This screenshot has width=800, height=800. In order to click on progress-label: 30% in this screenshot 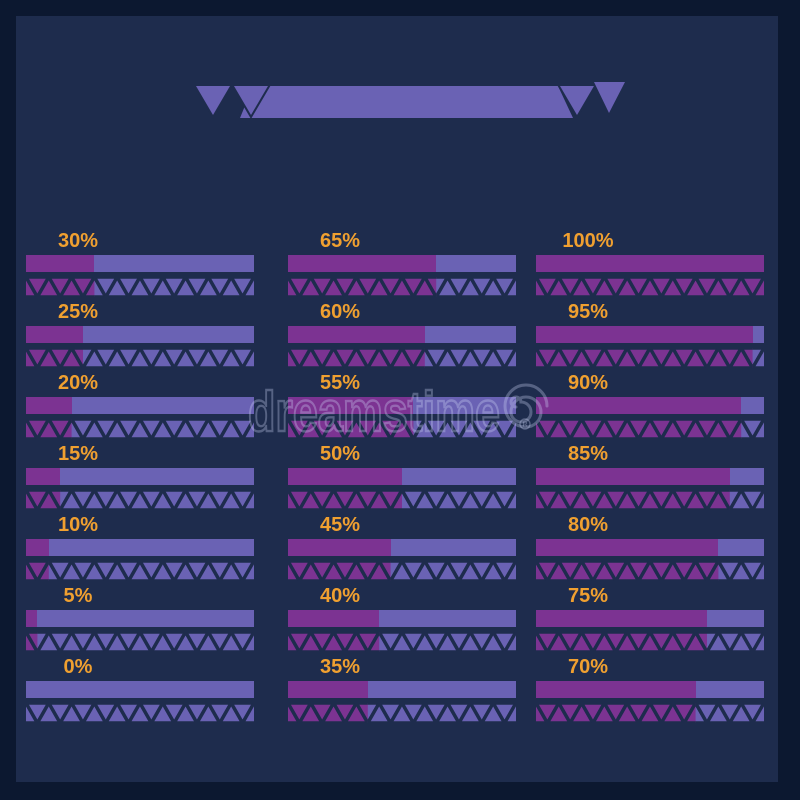, I will do `click(78, 241)`.